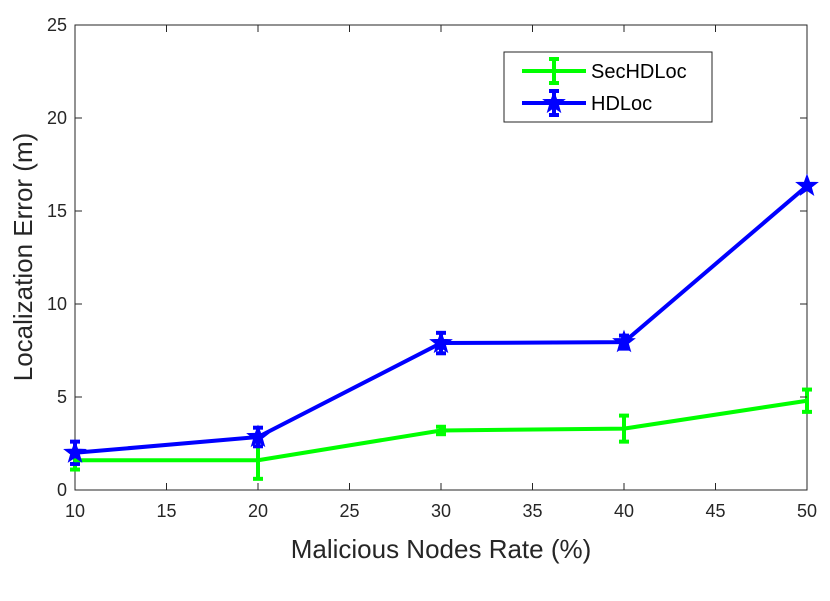 Image resolution: width=830 pixels, height=601 pixels. I want to click on x-tick-label: 35, so click(532, 511).